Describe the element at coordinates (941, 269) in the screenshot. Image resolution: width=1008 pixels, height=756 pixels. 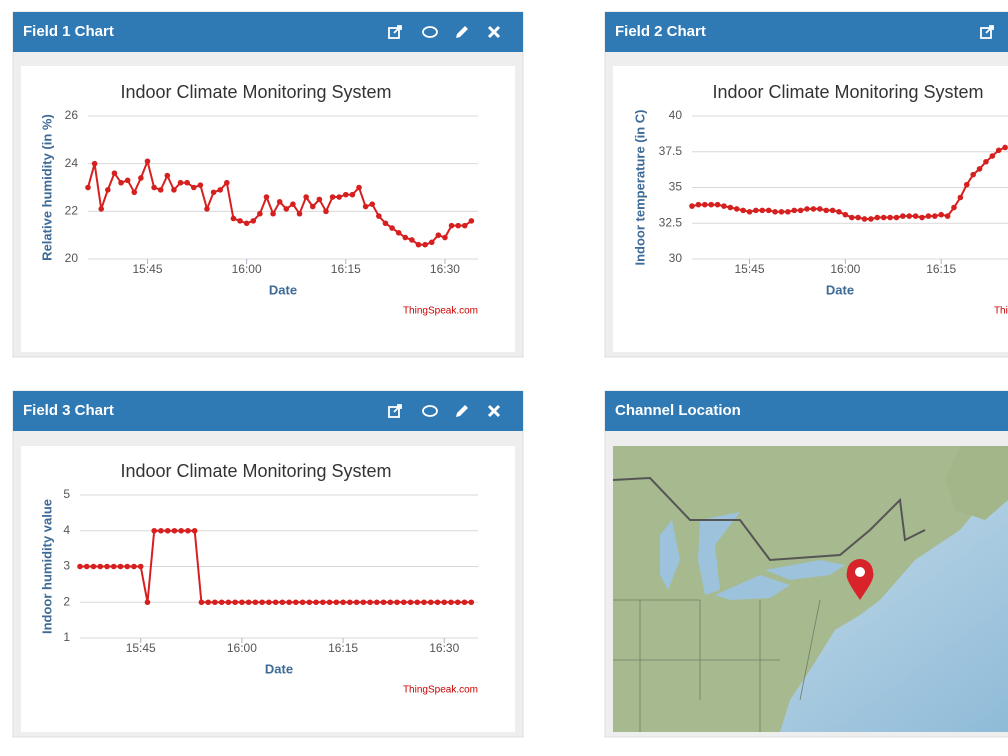
I see `x-tick-label: 16:15` at that location.